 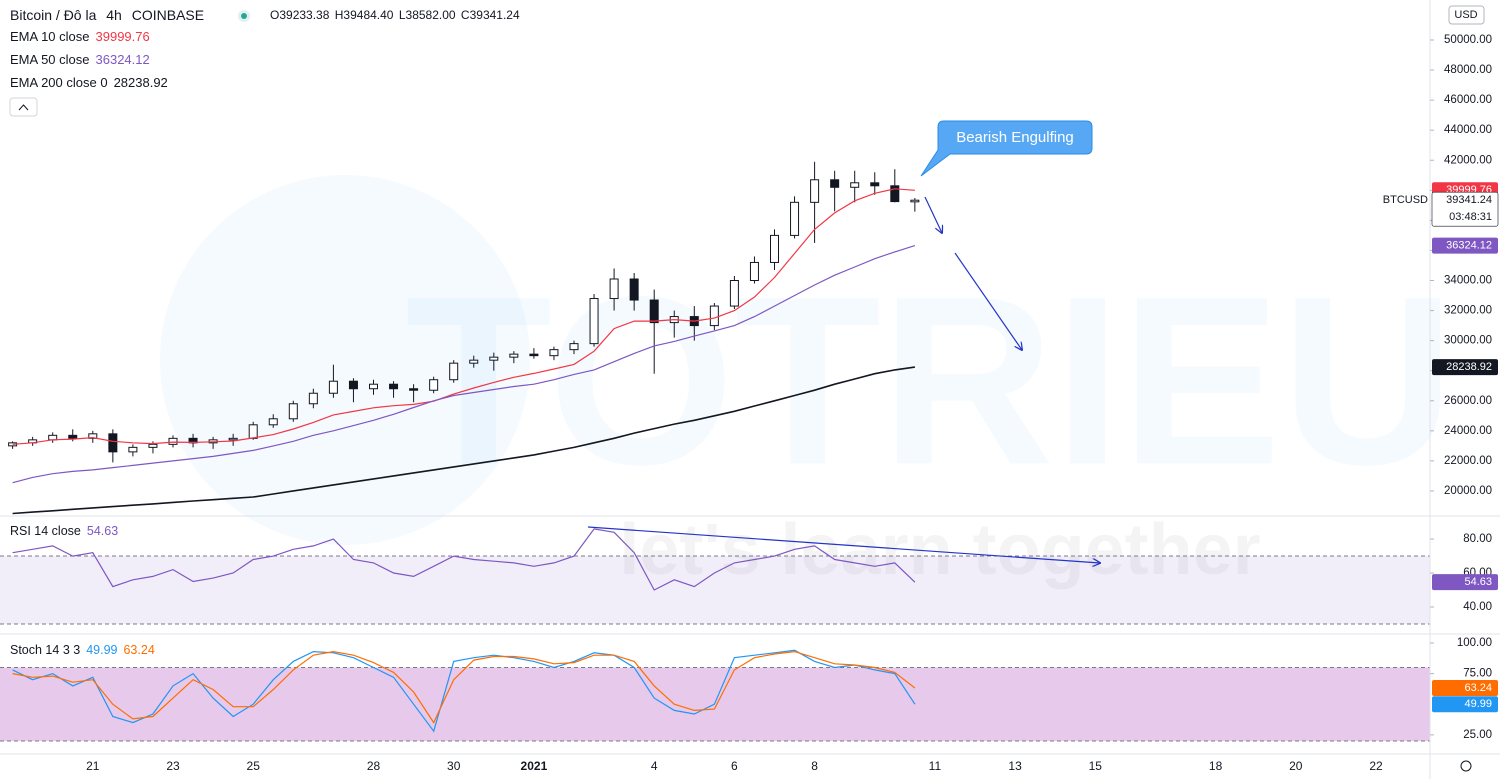 I want to click on legend-value: 36324.12, so click(x=123, y=59).